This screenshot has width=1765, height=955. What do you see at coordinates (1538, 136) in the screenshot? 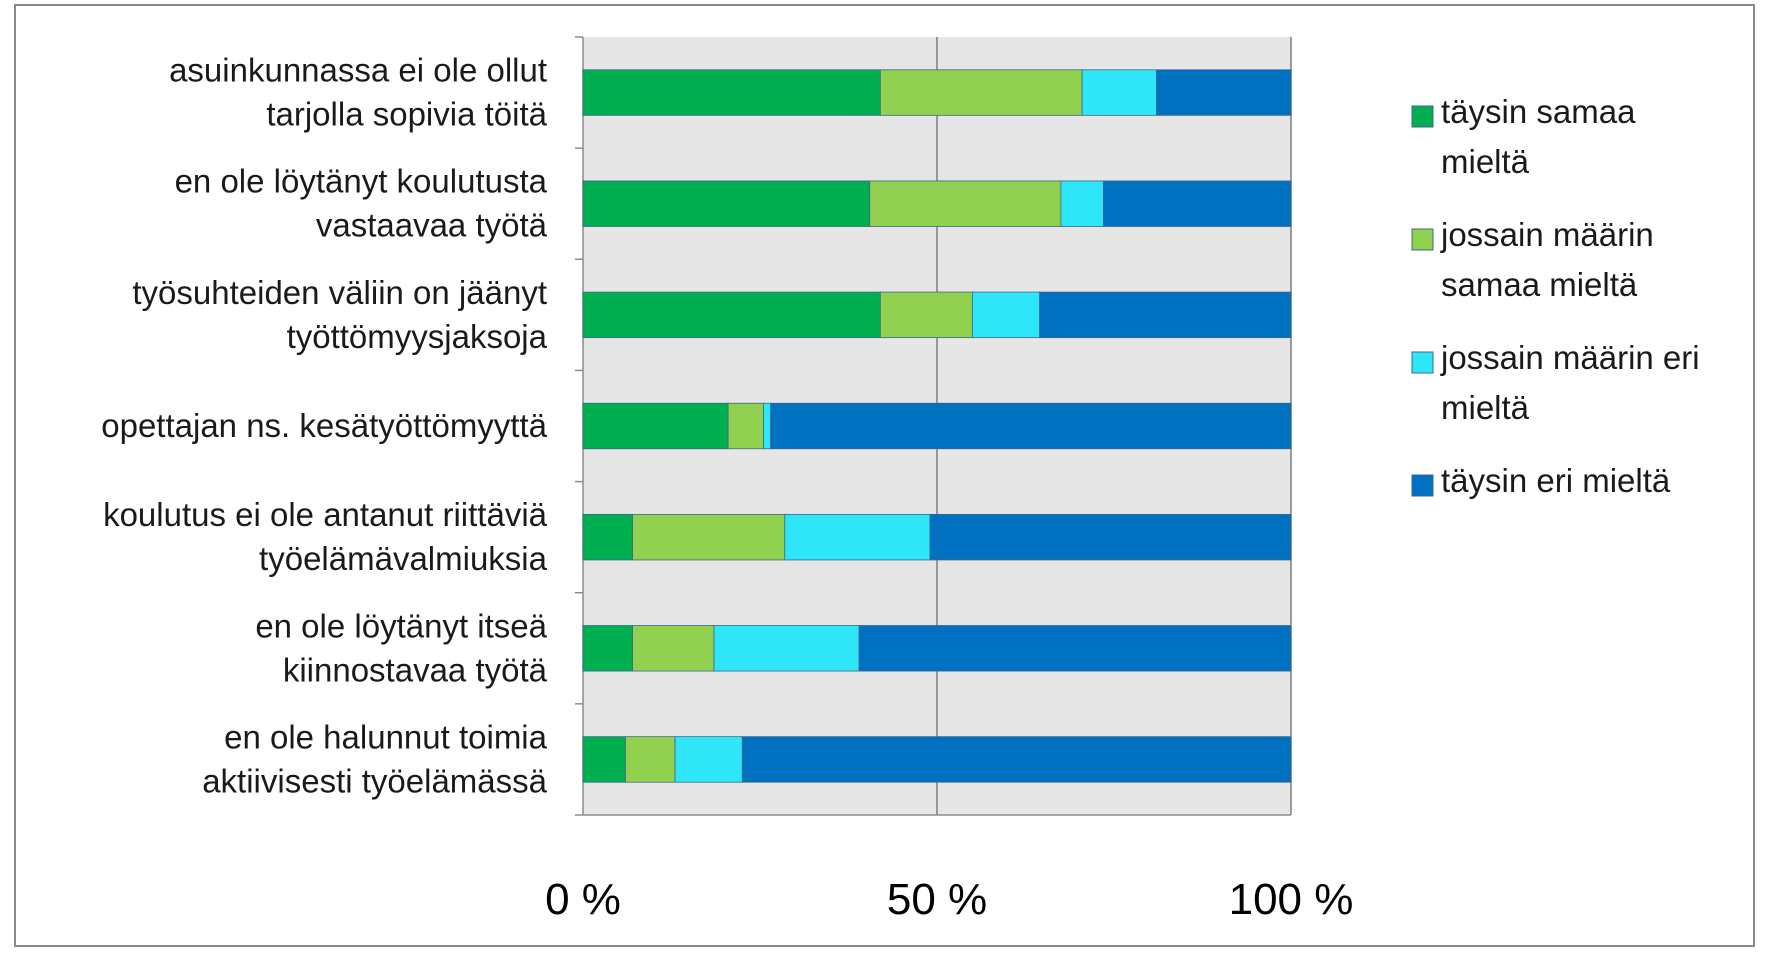
I see `legend-label-1: täysin samaa mieltä` at bounding box center [1538, 136].